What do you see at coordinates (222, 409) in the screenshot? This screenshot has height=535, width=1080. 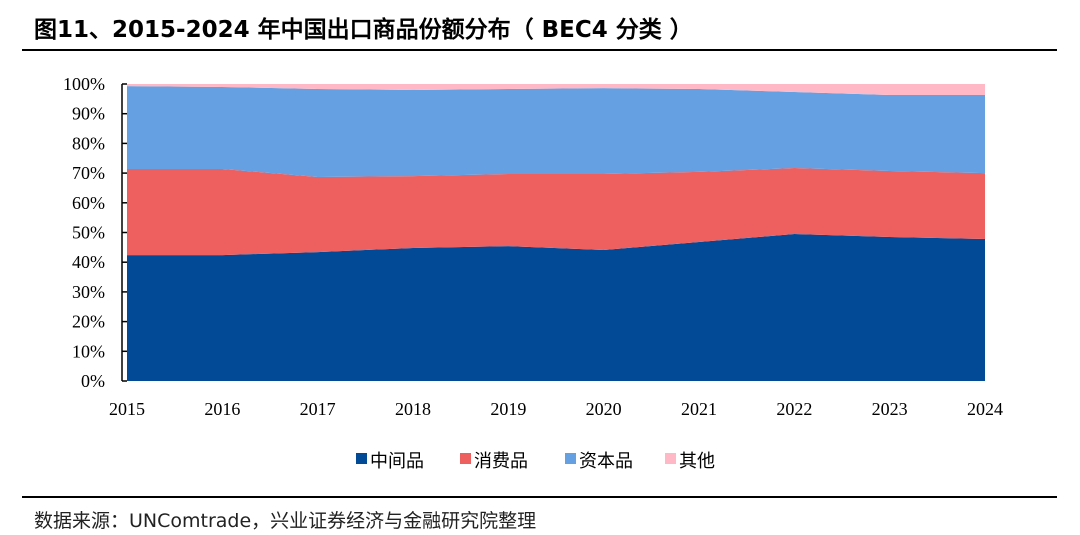 I see `x-tick-label: 2016` at bounding box center [222, 409].